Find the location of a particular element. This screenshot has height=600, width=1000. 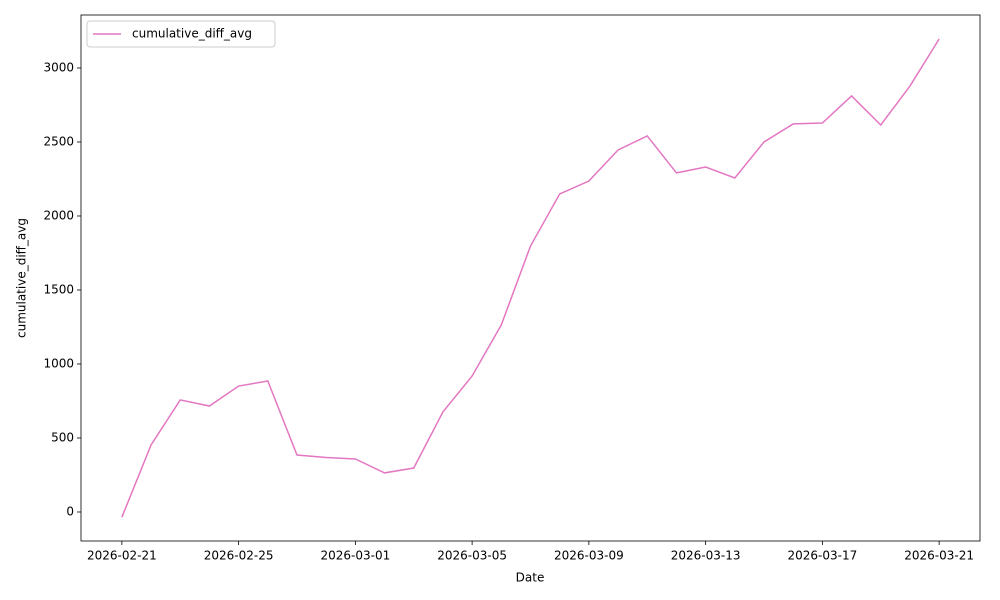

y-axis-label: cumulative_diff_avg is located at coordinates (22, 278).